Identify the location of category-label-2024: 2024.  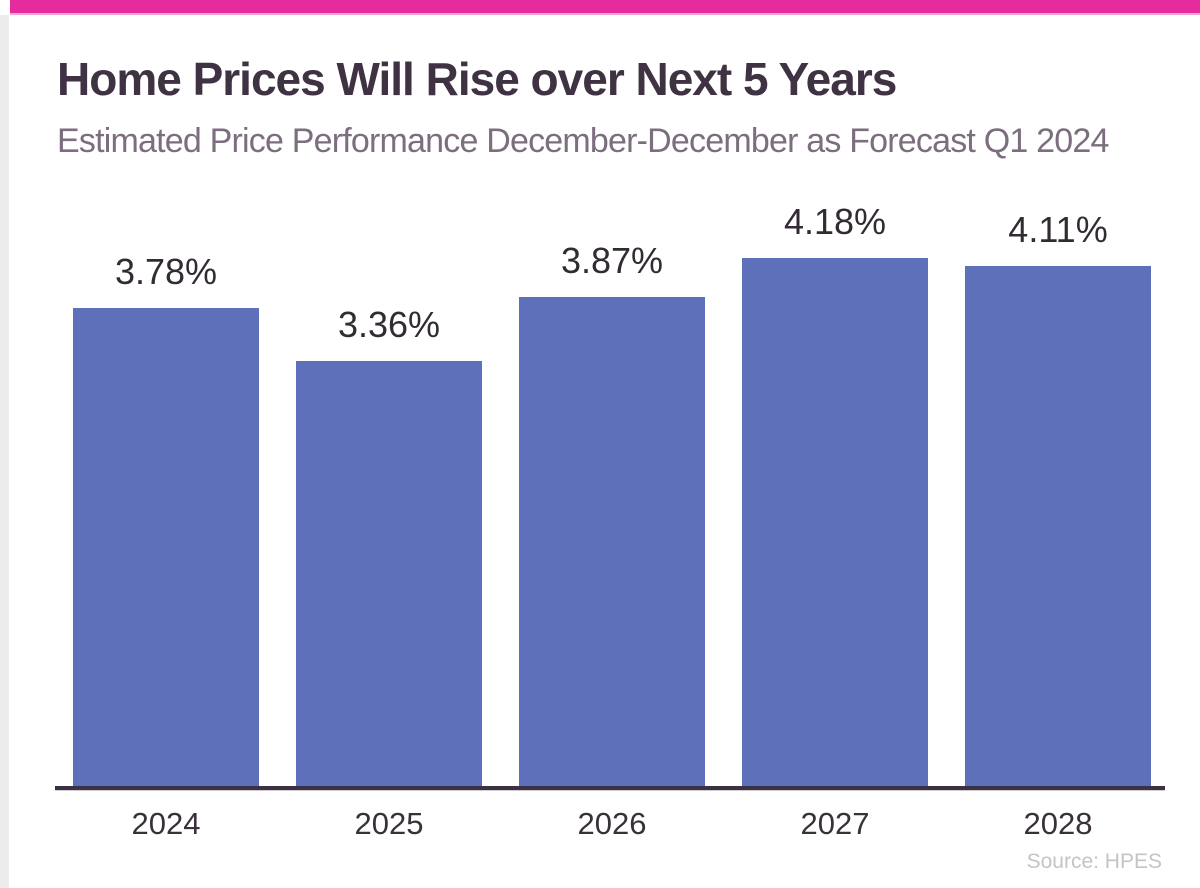
(166, 823).